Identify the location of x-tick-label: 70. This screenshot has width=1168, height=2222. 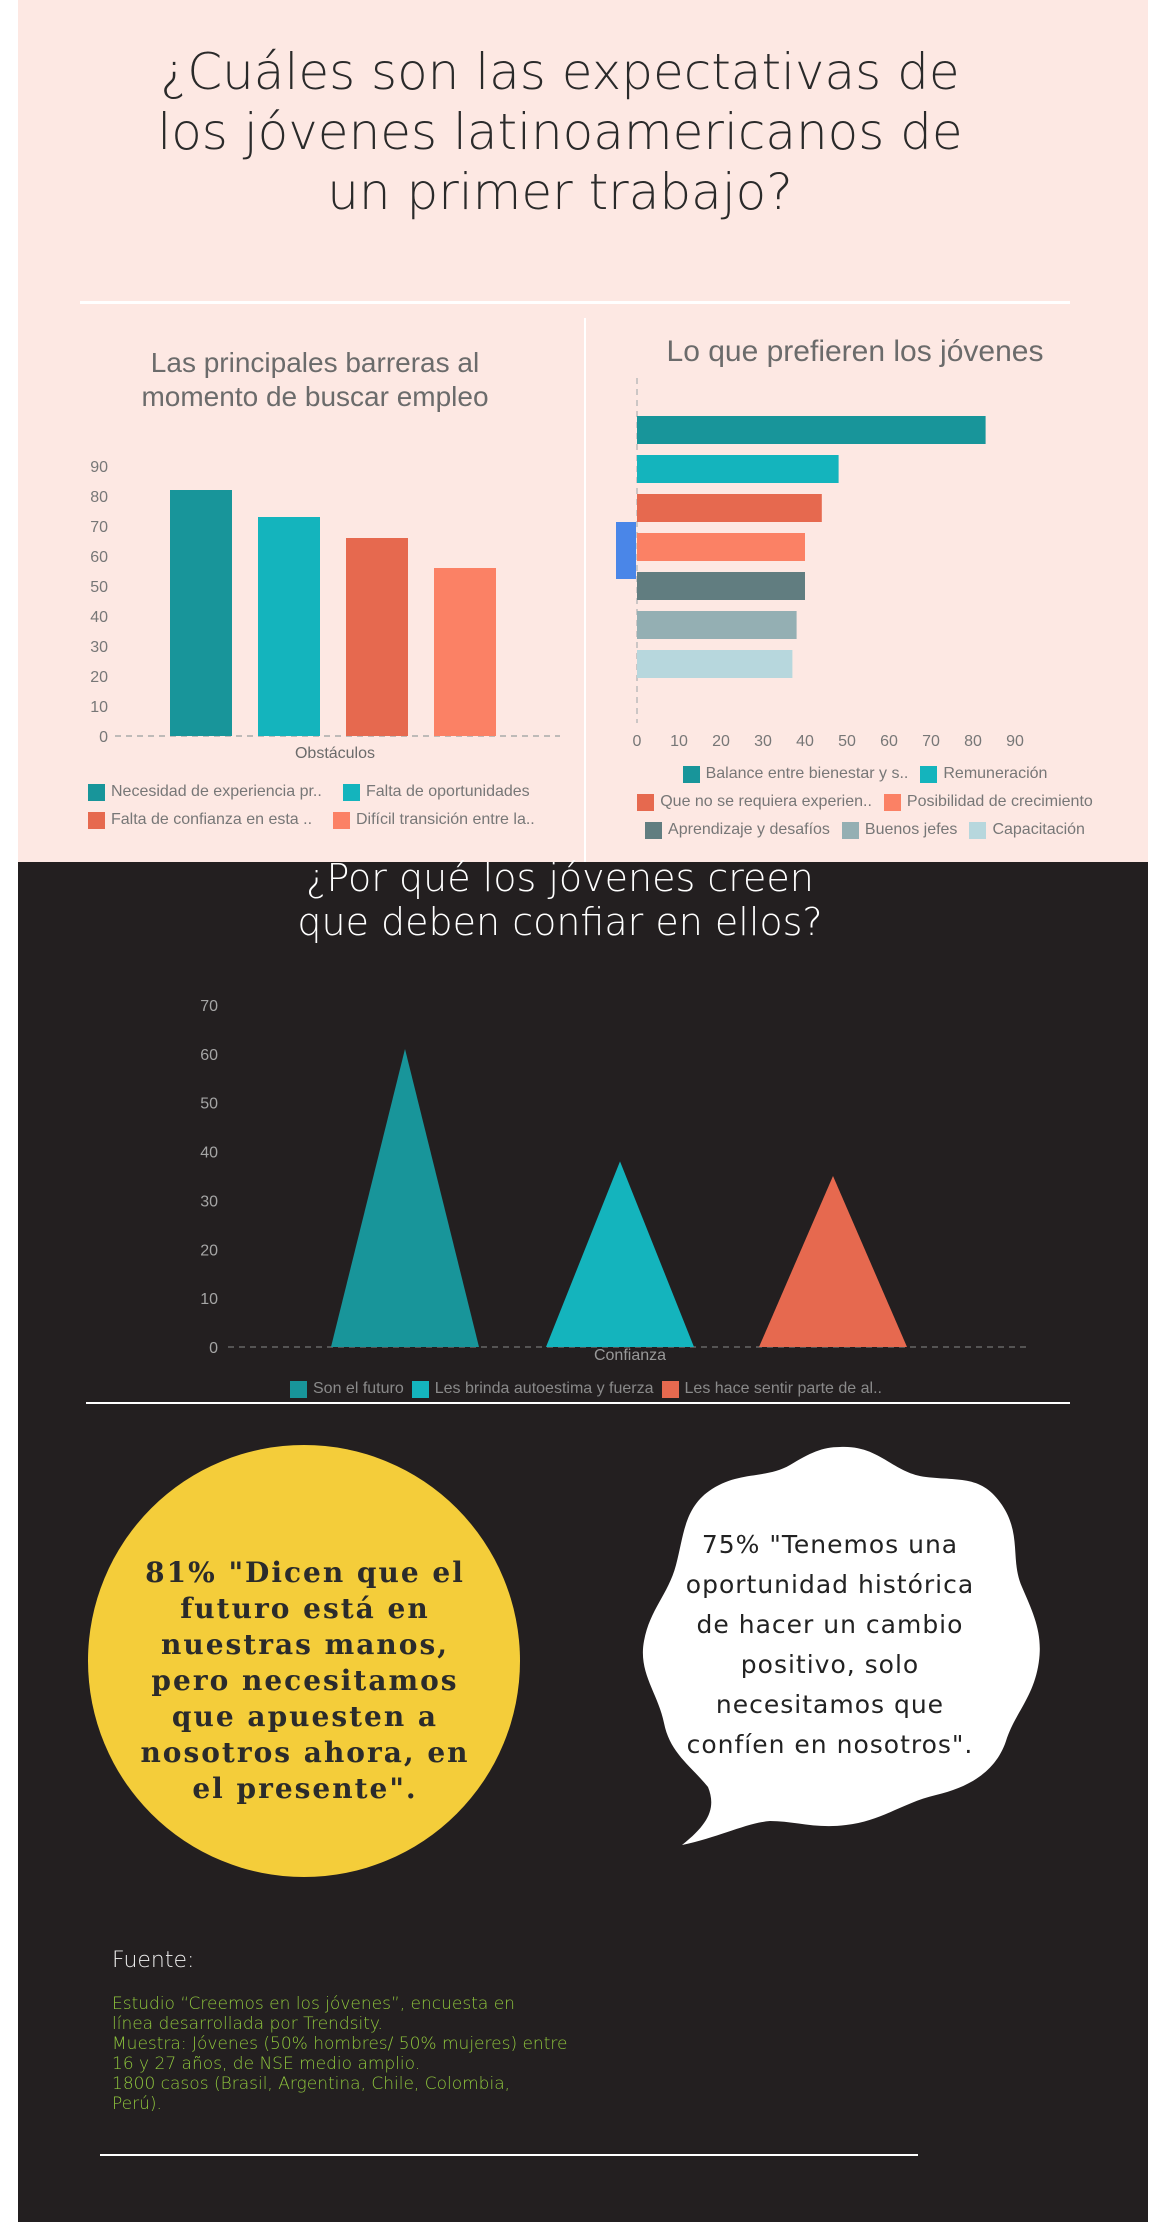
(931, 741).